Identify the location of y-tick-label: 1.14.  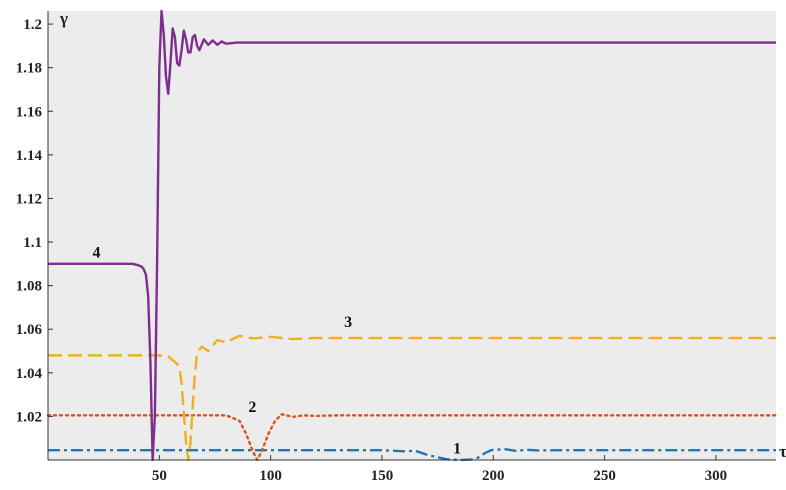
(29, 156).